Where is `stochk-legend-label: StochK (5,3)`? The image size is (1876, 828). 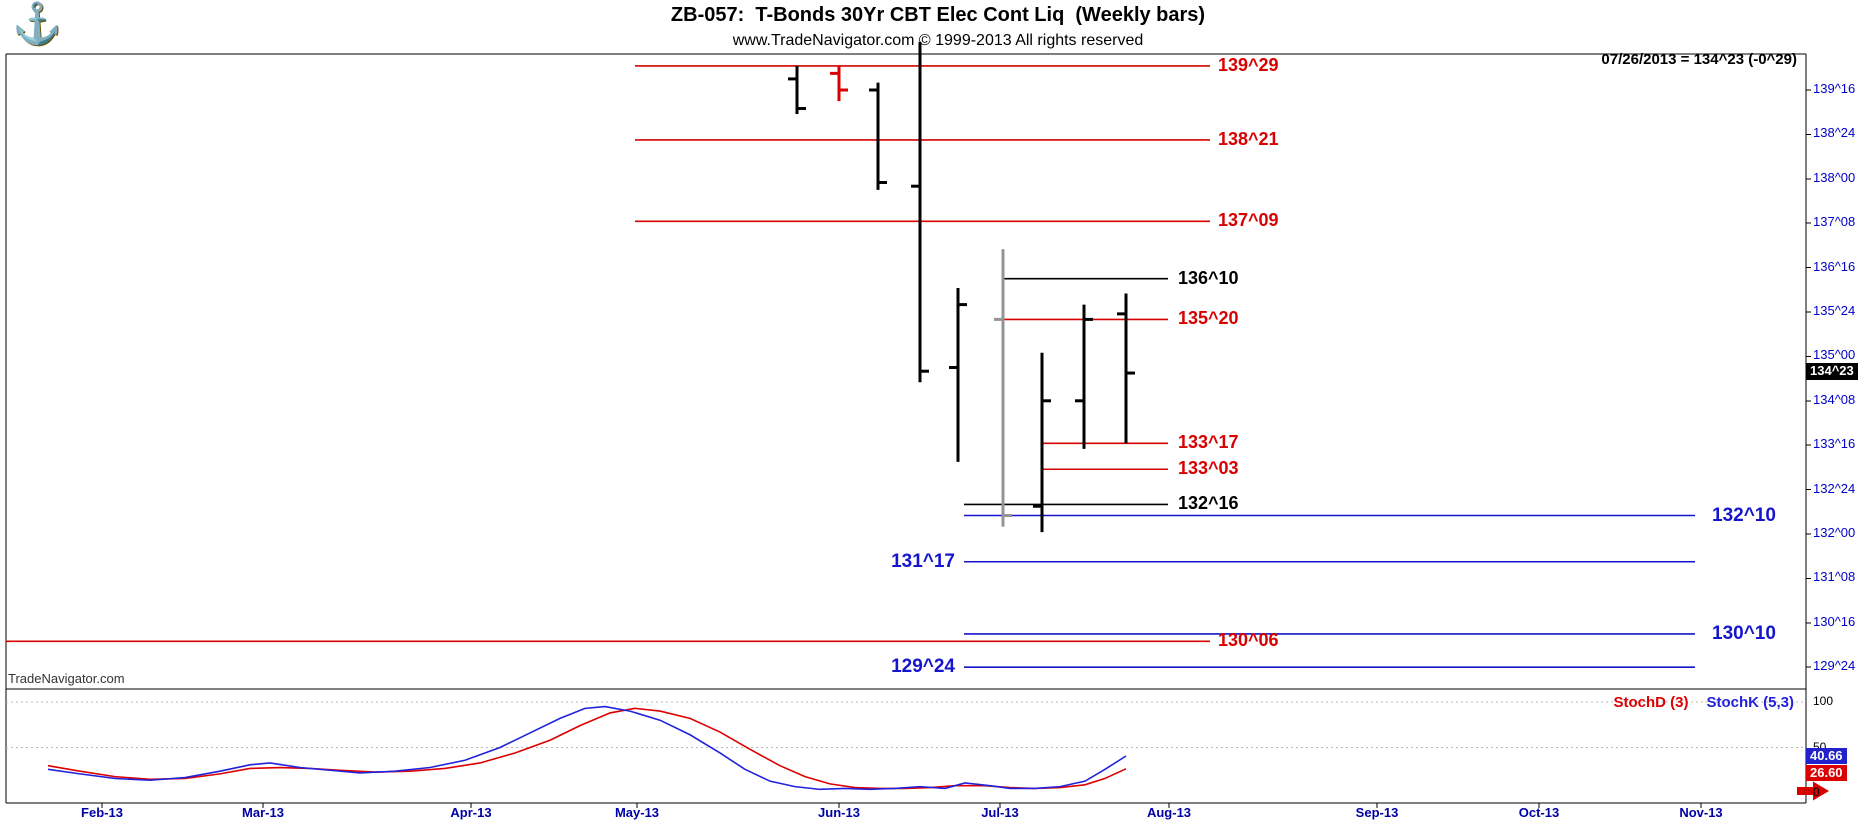
stochk-legend-label: StochK (5,3) is located at coordinates (1750, 702).